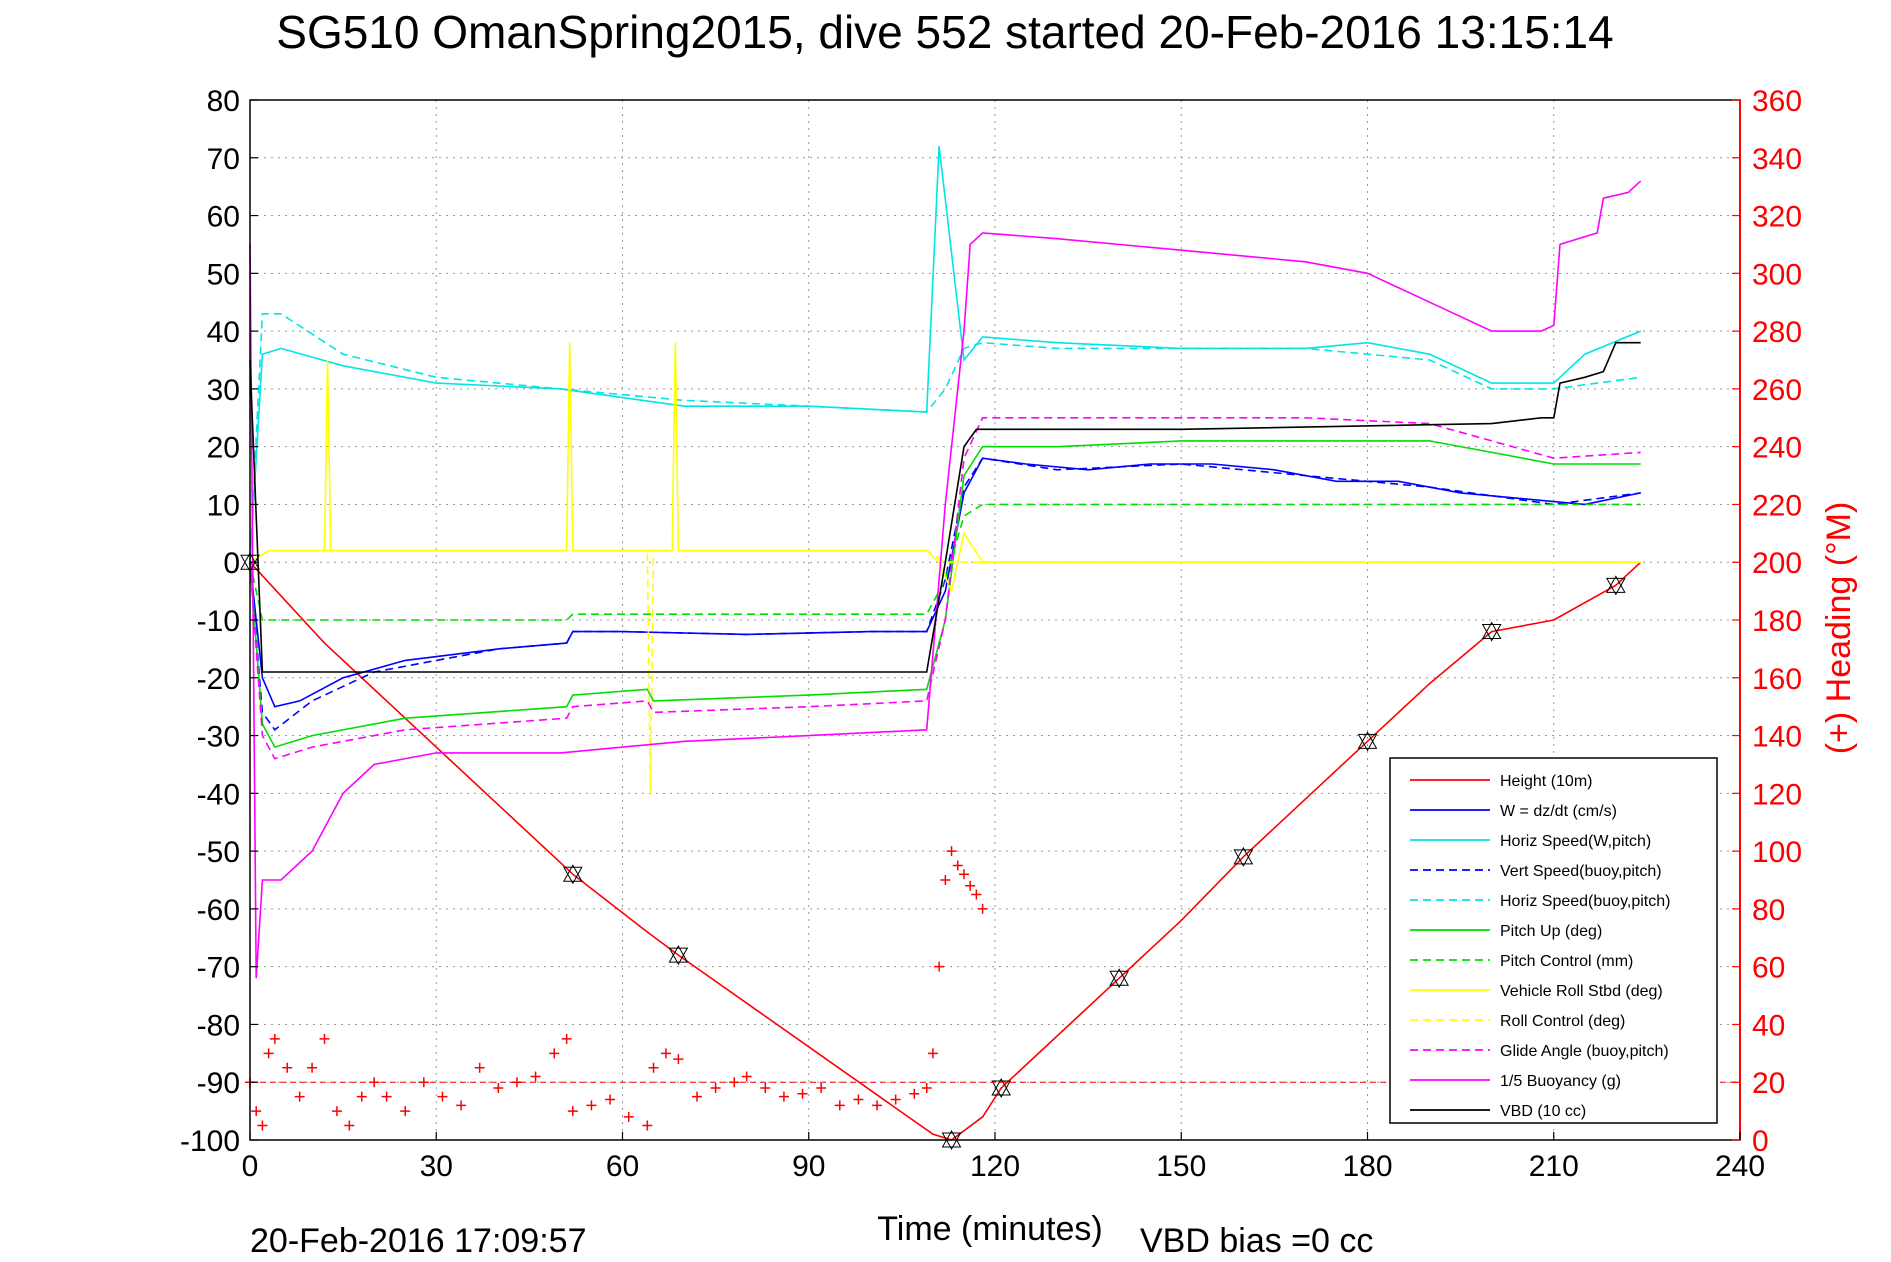 This screenshot has width=1891, height=1262. I want to click on y-right-tick-label: 360, so click(1777, 101).